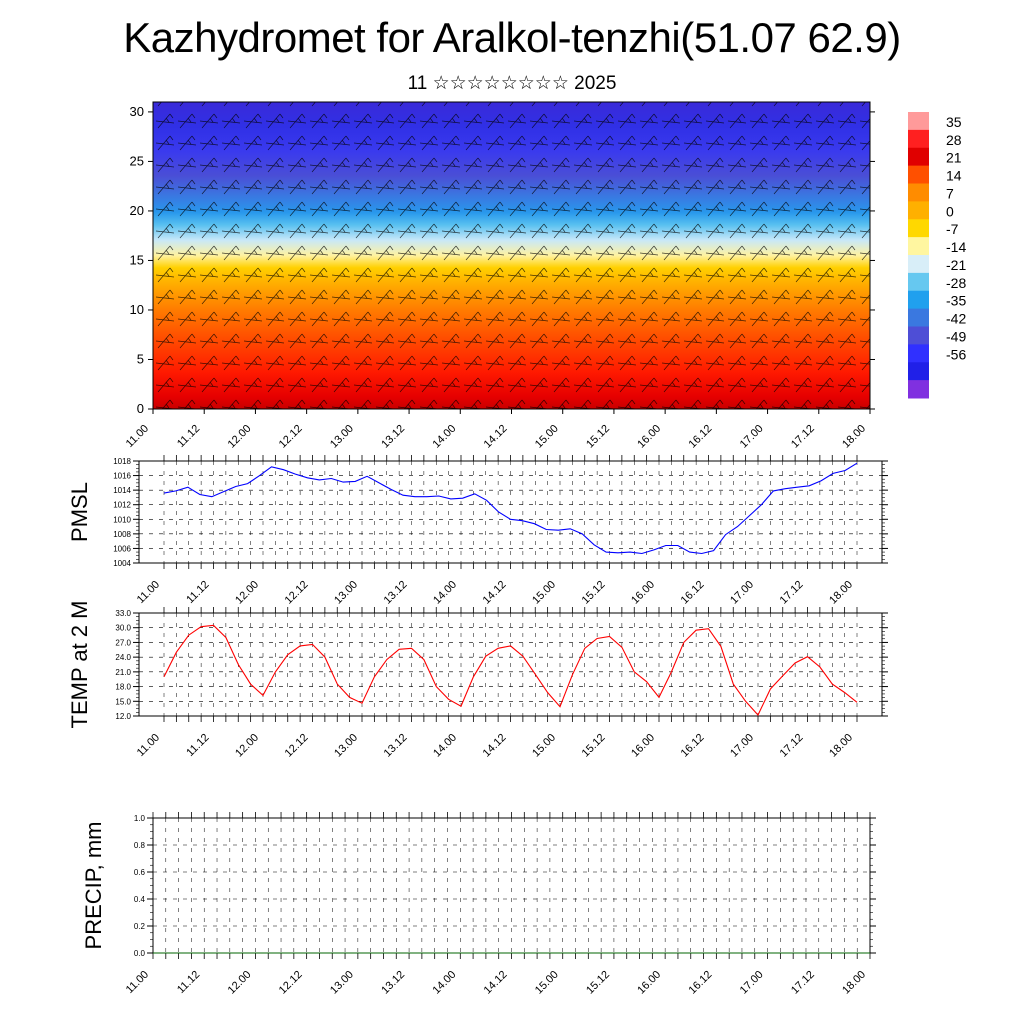 Image resolution: width=1024 pixels, height=1024 pixels. What do you see at coordinates (954, 122) in the screenshot?
I see `colorbar-label: 35` at bounding box center [954, 122].